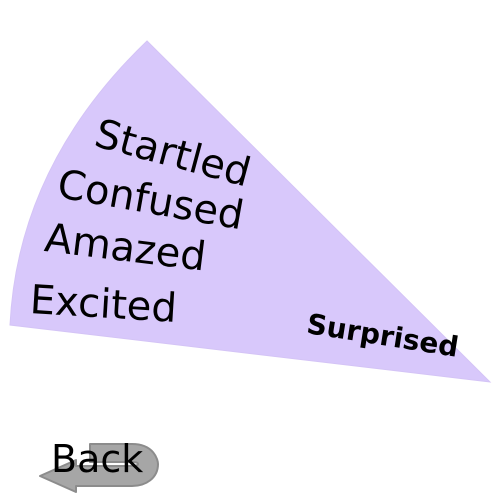  What do you see at coordinates (97, 459) in the screenshot?
I see `back-label: Back` at bounding box center [97, 459].